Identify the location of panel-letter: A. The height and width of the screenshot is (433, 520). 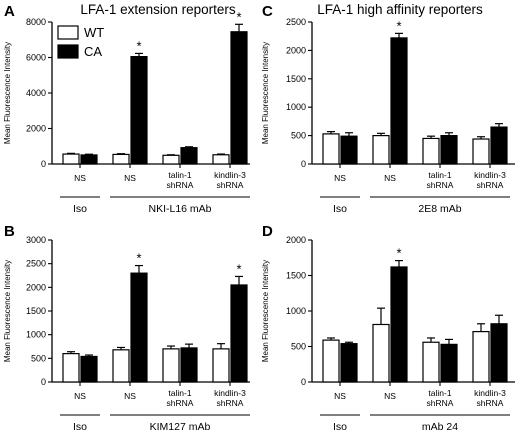
(9, 11).